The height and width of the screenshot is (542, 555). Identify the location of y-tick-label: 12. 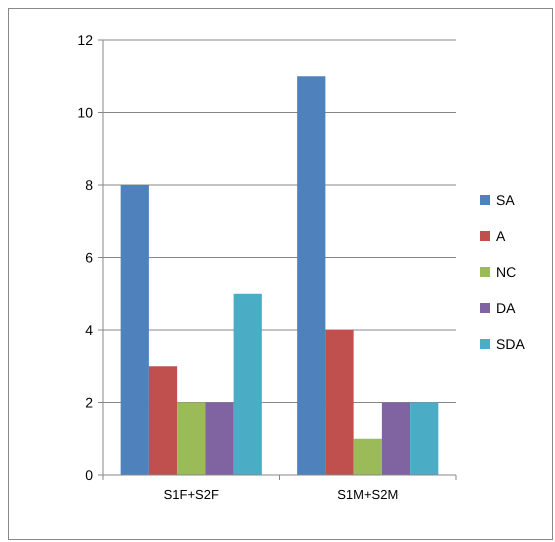
(85, 40).